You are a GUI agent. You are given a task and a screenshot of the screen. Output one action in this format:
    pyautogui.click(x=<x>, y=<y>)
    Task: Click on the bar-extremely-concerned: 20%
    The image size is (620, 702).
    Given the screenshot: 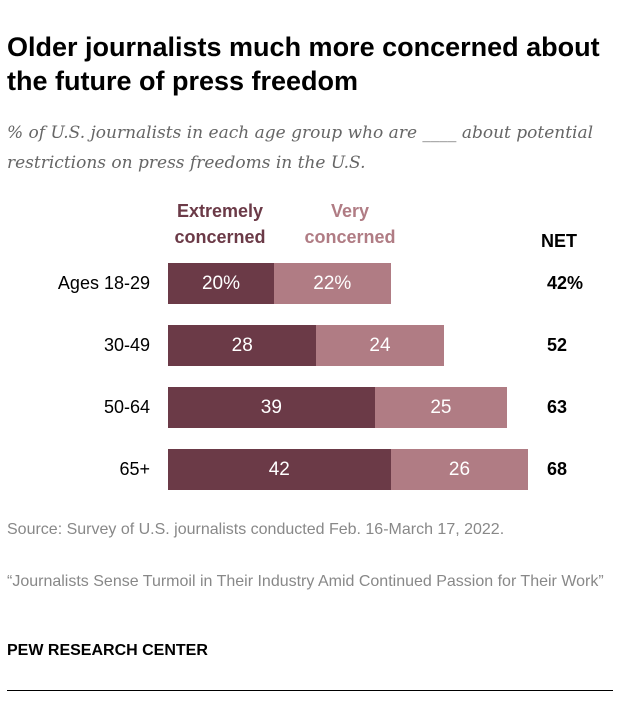 What is the action you would take?
    pyautogui.click(x=221, y=283)
    